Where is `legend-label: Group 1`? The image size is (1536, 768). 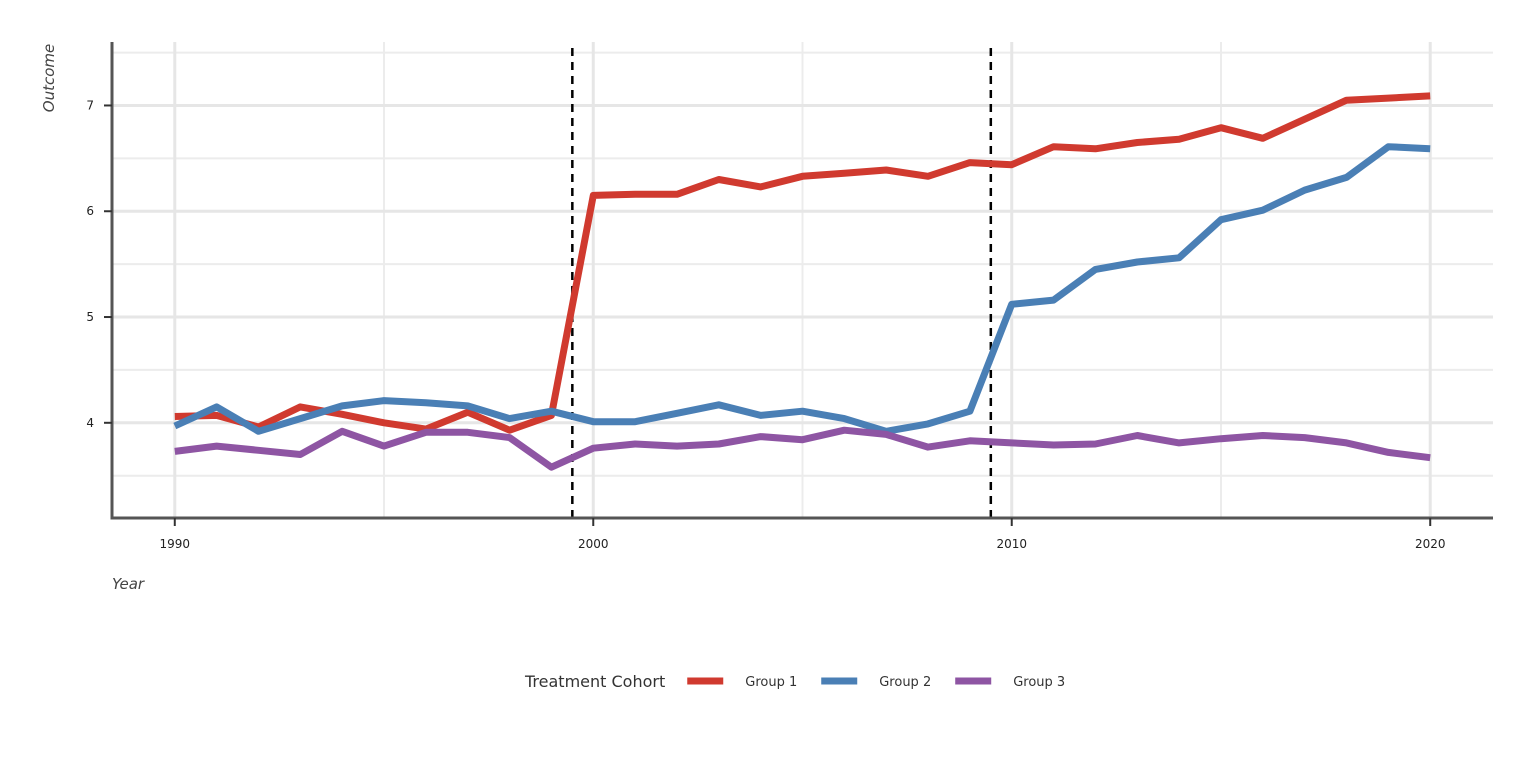
legend-label: Group 1 is located at coordinates (771, 682).